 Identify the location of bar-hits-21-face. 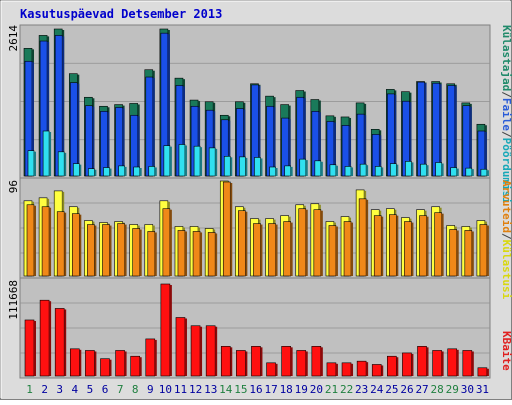
(333, 170).